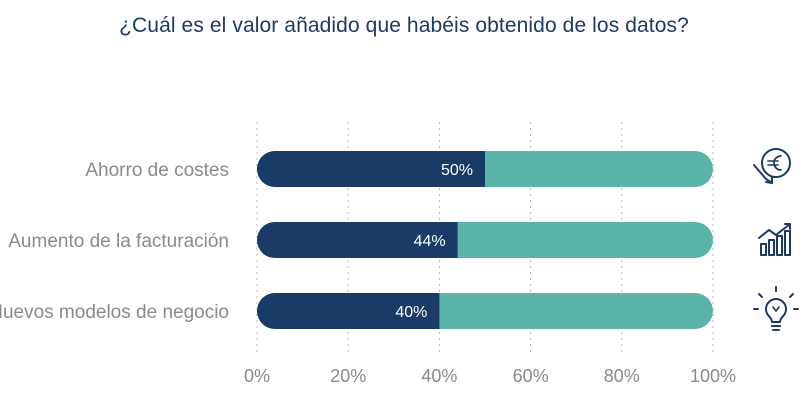 Image resolution: width=808 pixels, height=402 pixels. What do you see at coordinates (776, 308) in the screenshot?
I see `lightbulb-icon` at bounding box center [776, 308].